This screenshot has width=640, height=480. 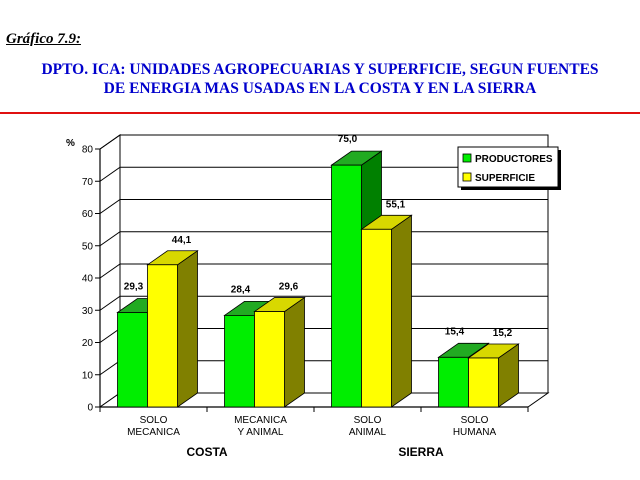 I want to click on y-tick-label: 30, so click(x=88, y=311).